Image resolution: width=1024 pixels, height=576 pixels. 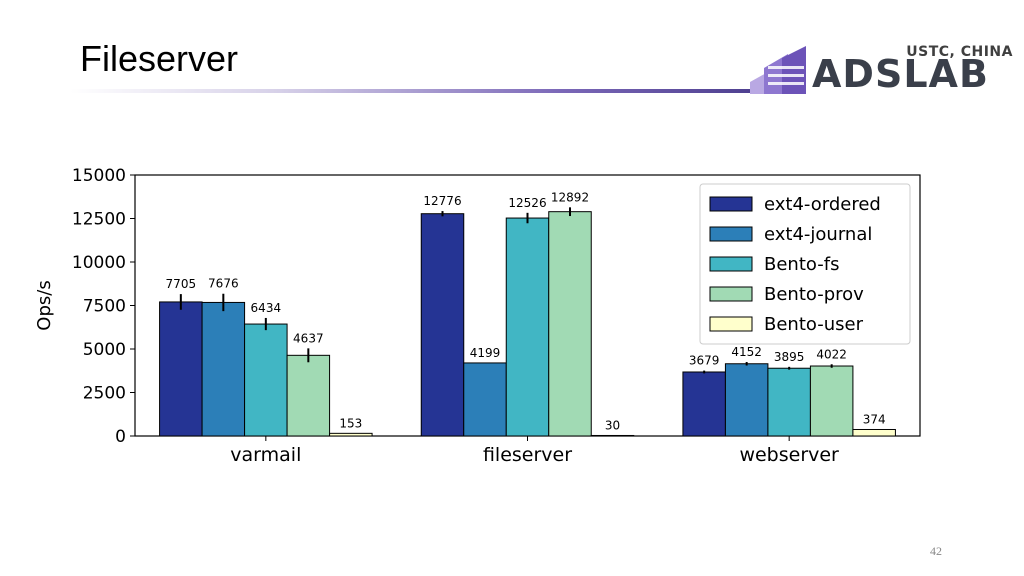 What do you see at coordinates (99, 263) in the screenshot?
I see `y-tick-label: 10000` at bounding box center [99, 263].